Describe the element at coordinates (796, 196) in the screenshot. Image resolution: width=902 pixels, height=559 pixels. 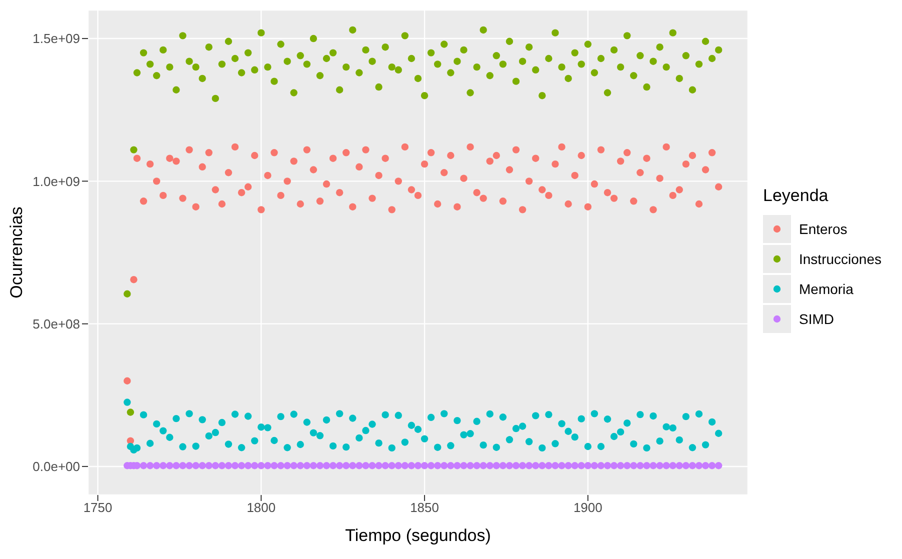
I see `legend-title: Leyenda` at that location.